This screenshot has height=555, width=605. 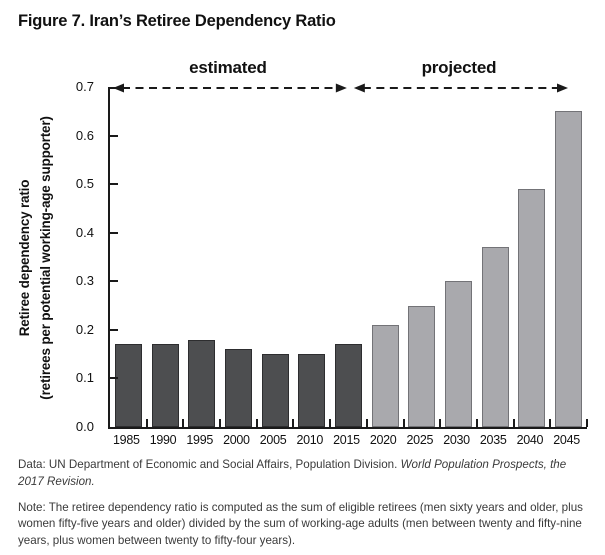 I want to click on x-tick-label-2000: 2000, so click(x=236, y=440).